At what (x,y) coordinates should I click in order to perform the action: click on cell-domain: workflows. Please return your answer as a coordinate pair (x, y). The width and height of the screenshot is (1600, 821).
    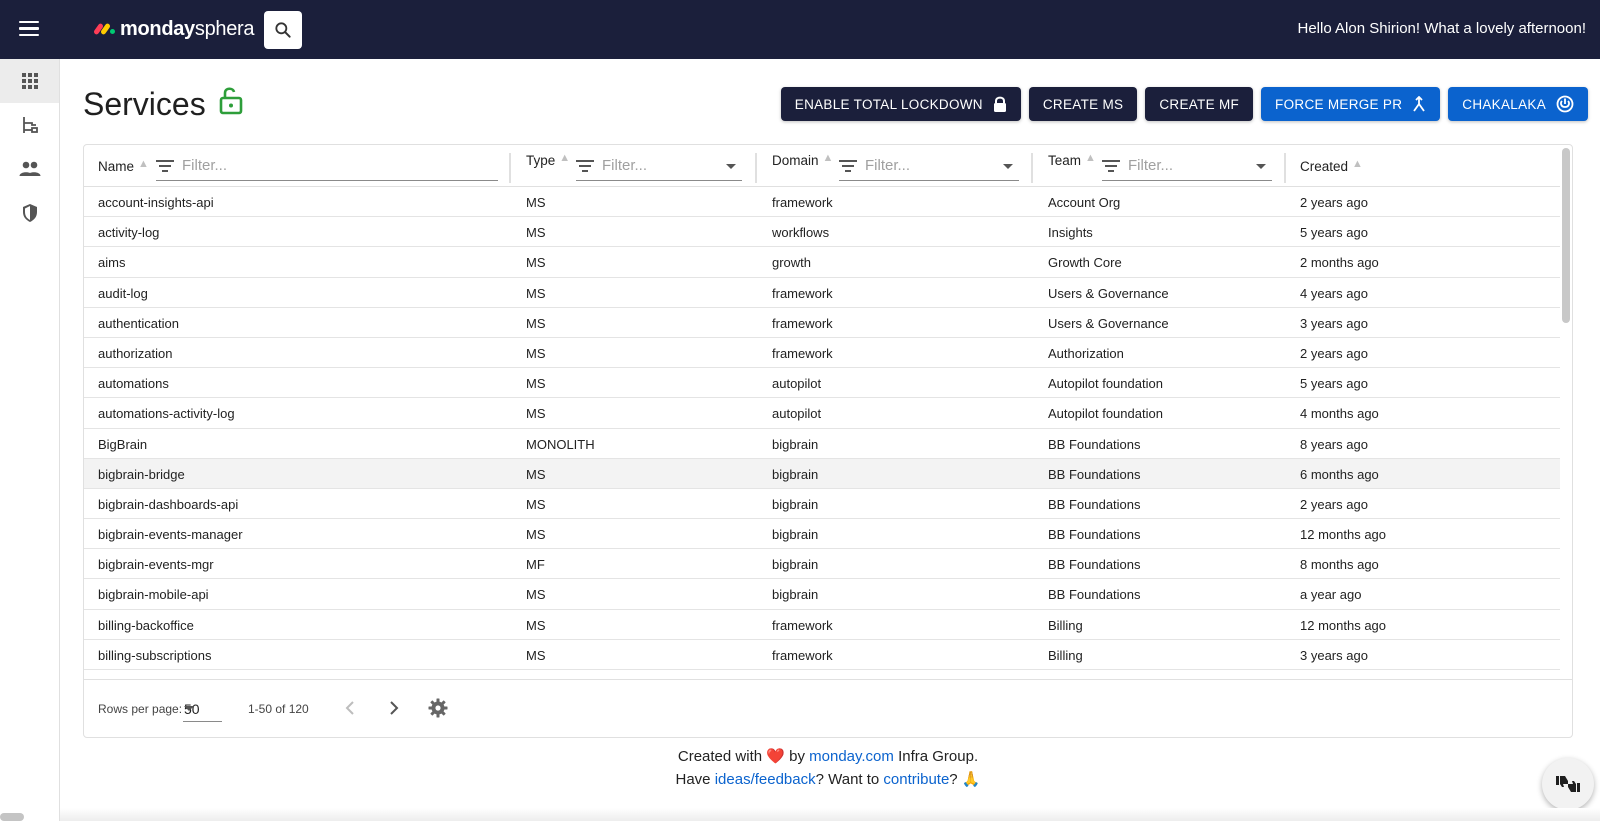
    Looking at the image, I should click on (801, 233).